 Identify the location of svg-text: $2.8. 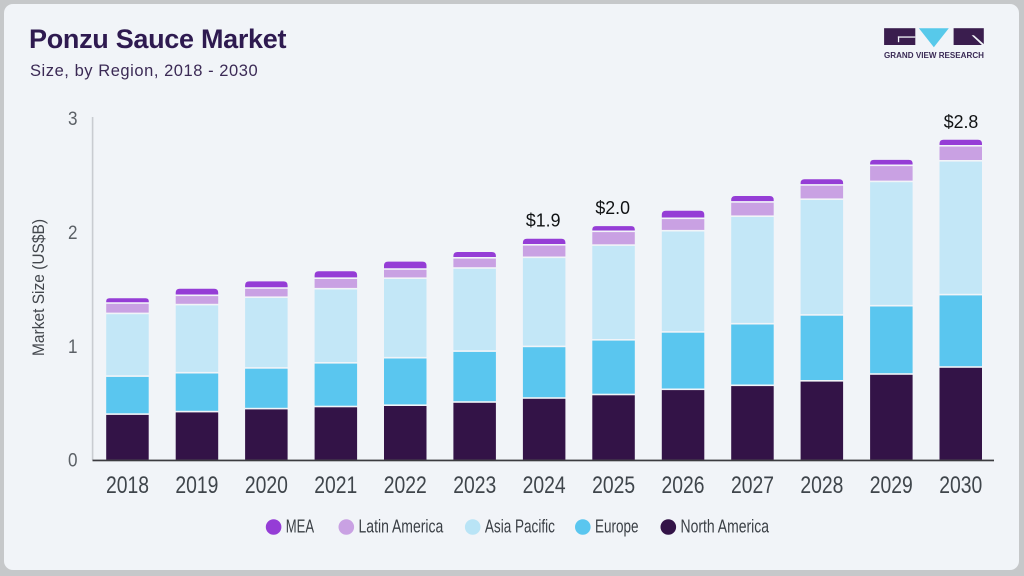
(961, 121).